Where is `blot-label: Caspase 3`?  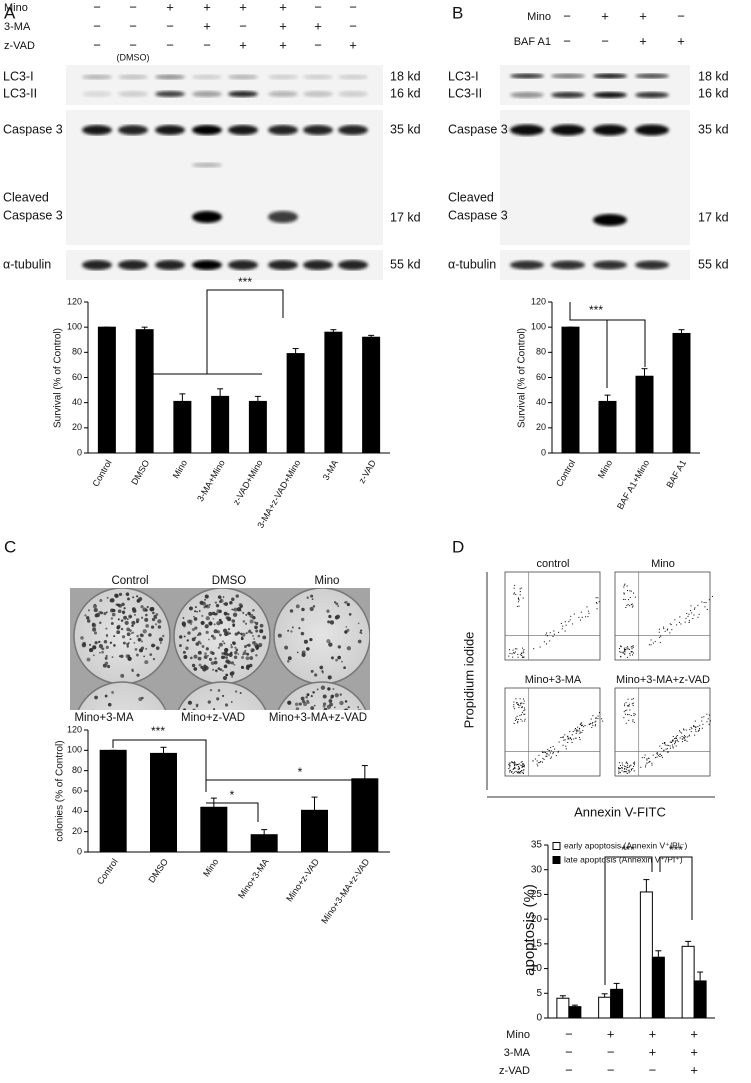
blot-label: Caspase 3 is located at coordinates (478, 215).